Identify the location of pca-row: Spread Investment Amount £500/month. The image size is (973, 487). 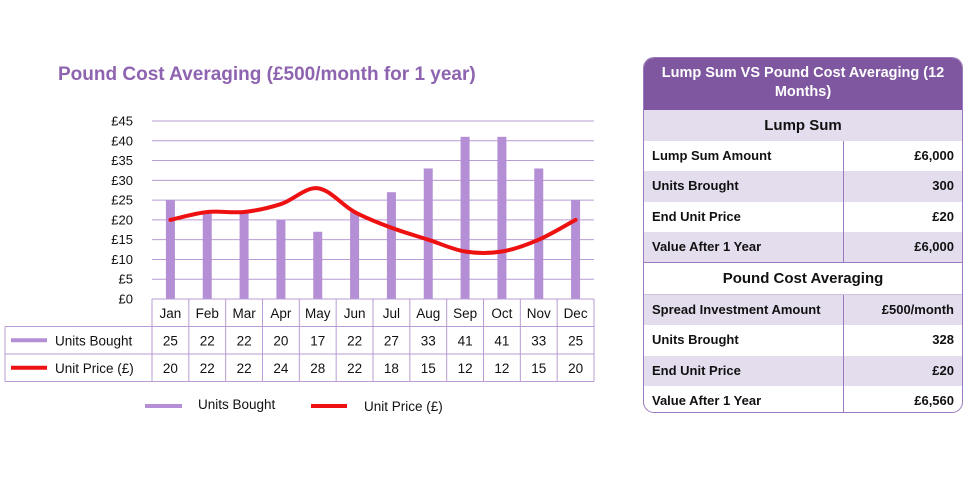
(803, 310).